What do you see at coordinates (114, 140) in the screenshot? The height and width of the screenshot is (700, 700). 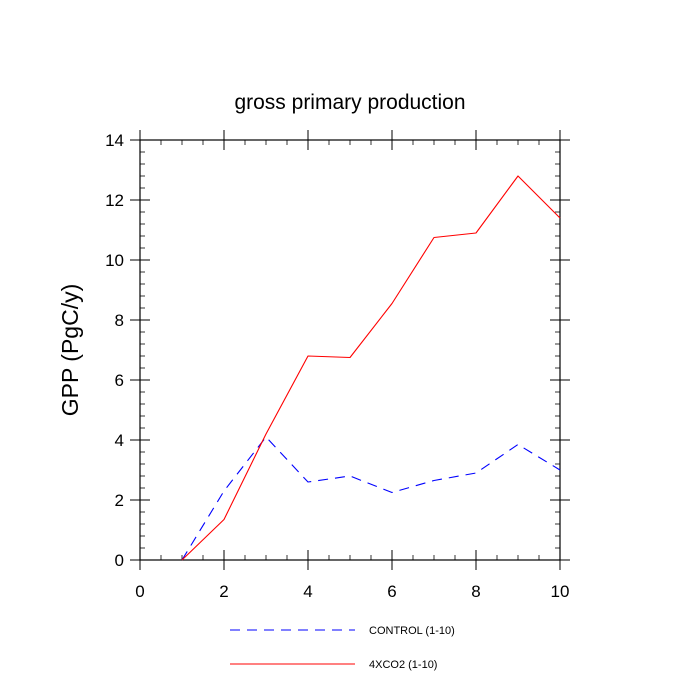 I see `y-tick-label: 14` at bounding box center [114, 140].